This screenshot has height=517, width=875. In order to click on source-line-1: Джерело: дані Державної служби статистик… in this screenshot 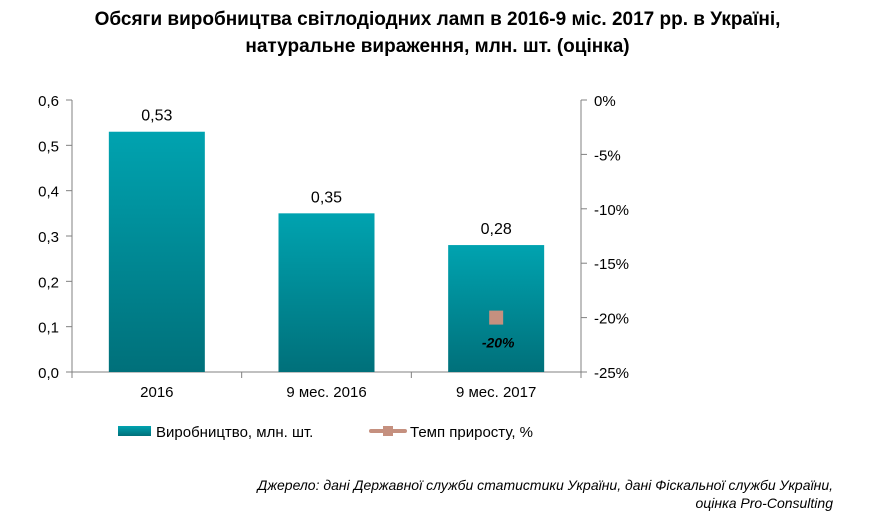, I will do `click(545, 485)`.